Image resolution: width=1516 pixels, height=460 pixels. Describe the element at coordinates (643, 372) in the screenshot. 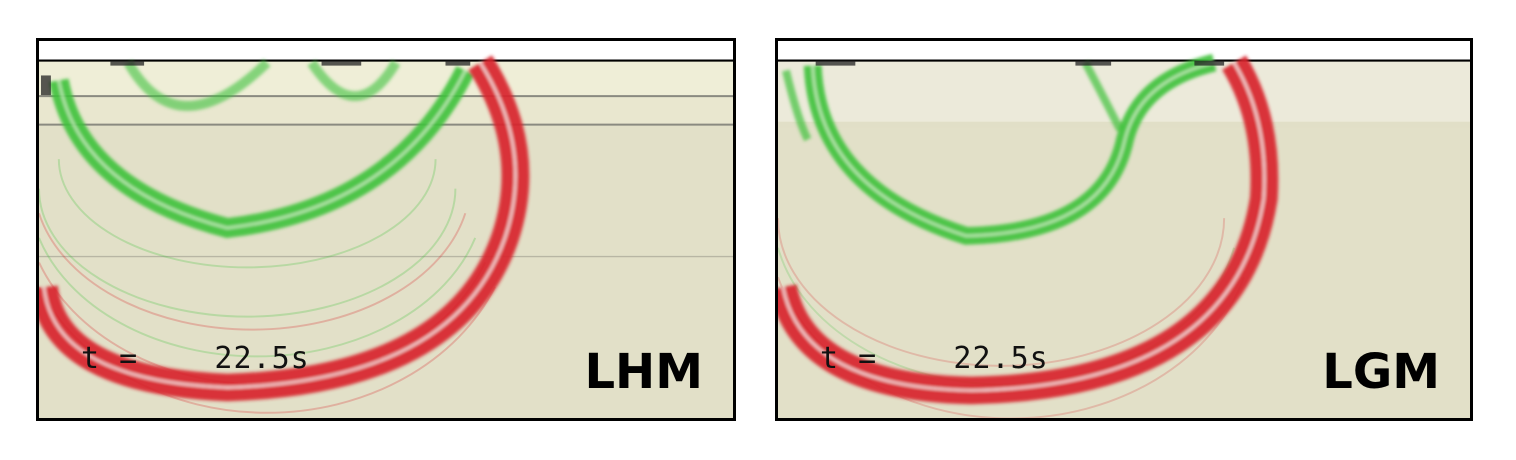

I see `model-label: LHM` at that location.